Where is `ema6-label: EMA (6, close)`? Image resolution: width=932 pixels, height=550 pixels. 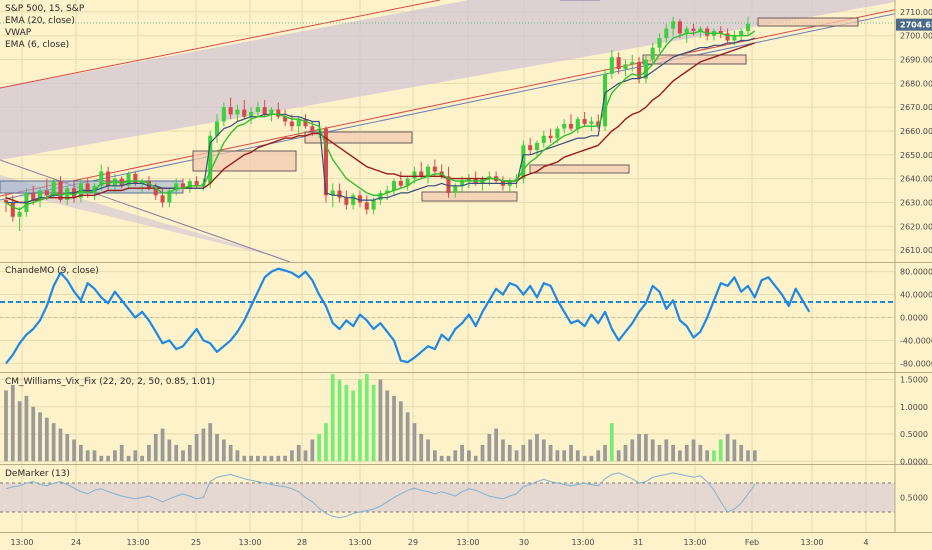
ema6-label: EMA (6, close) is located at coordinates (37, 45).